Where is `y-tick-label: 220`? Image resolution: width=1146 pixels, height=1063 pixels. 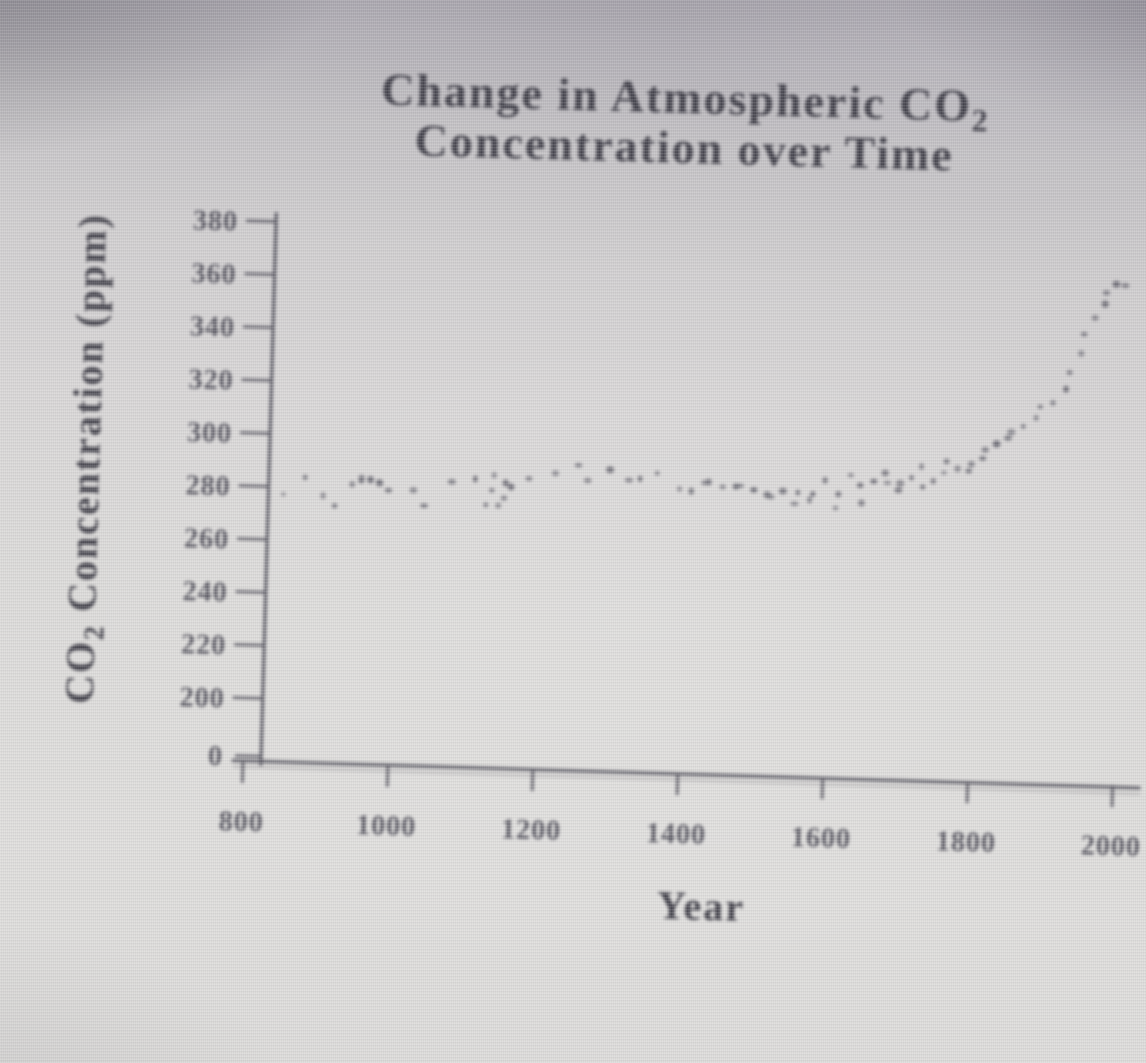
y-tick-label: 220 is located at coordinates (204, 645).